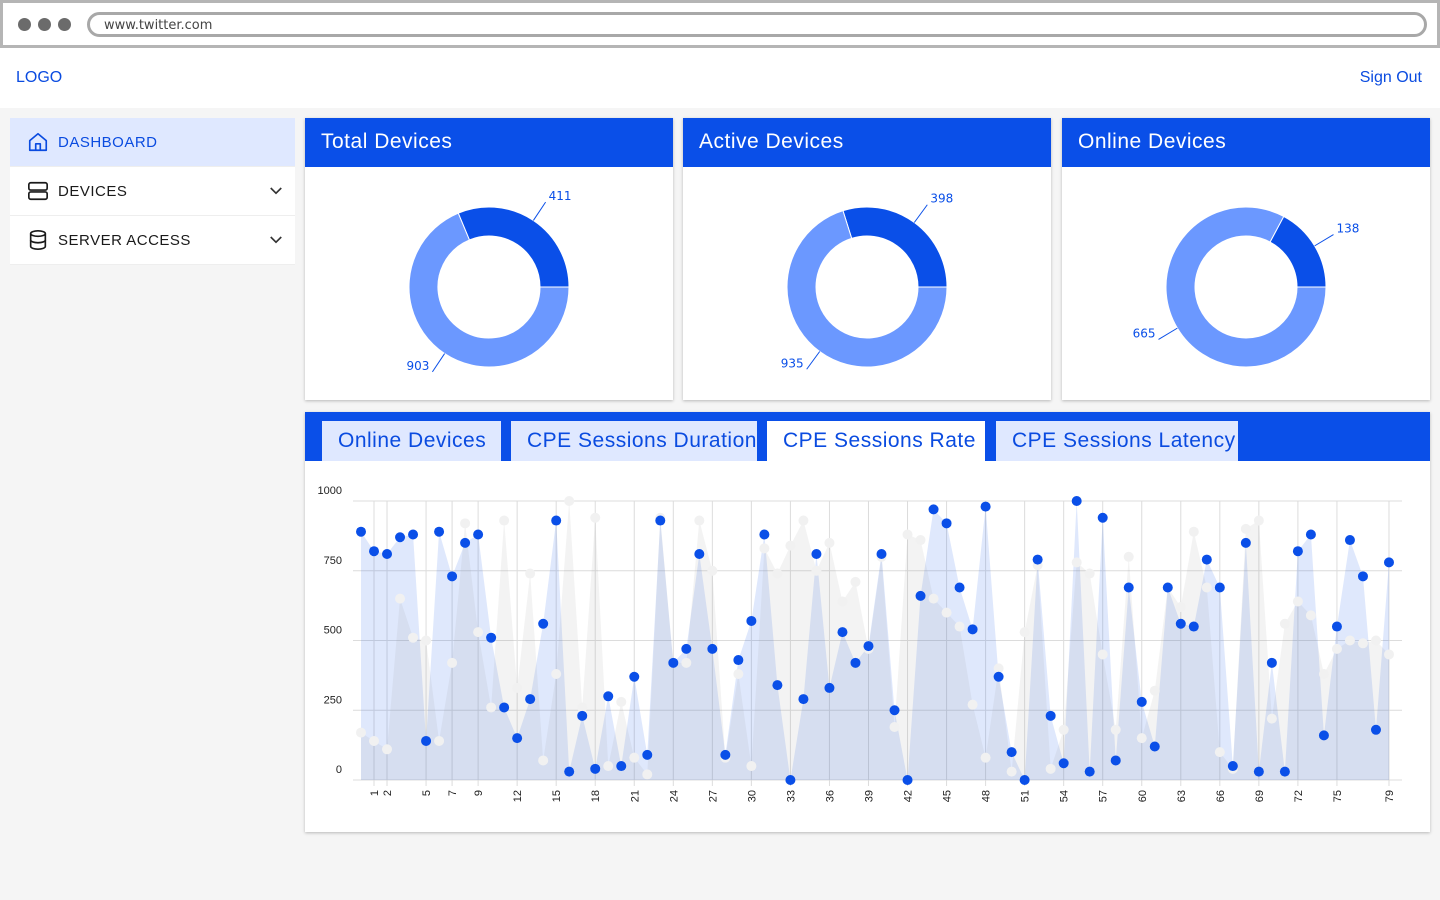 The image size is (1440, 900). Describe the element at coordinates (757, 24) in the screenshot. I see `address-bar: www.twitter.com` at that location.